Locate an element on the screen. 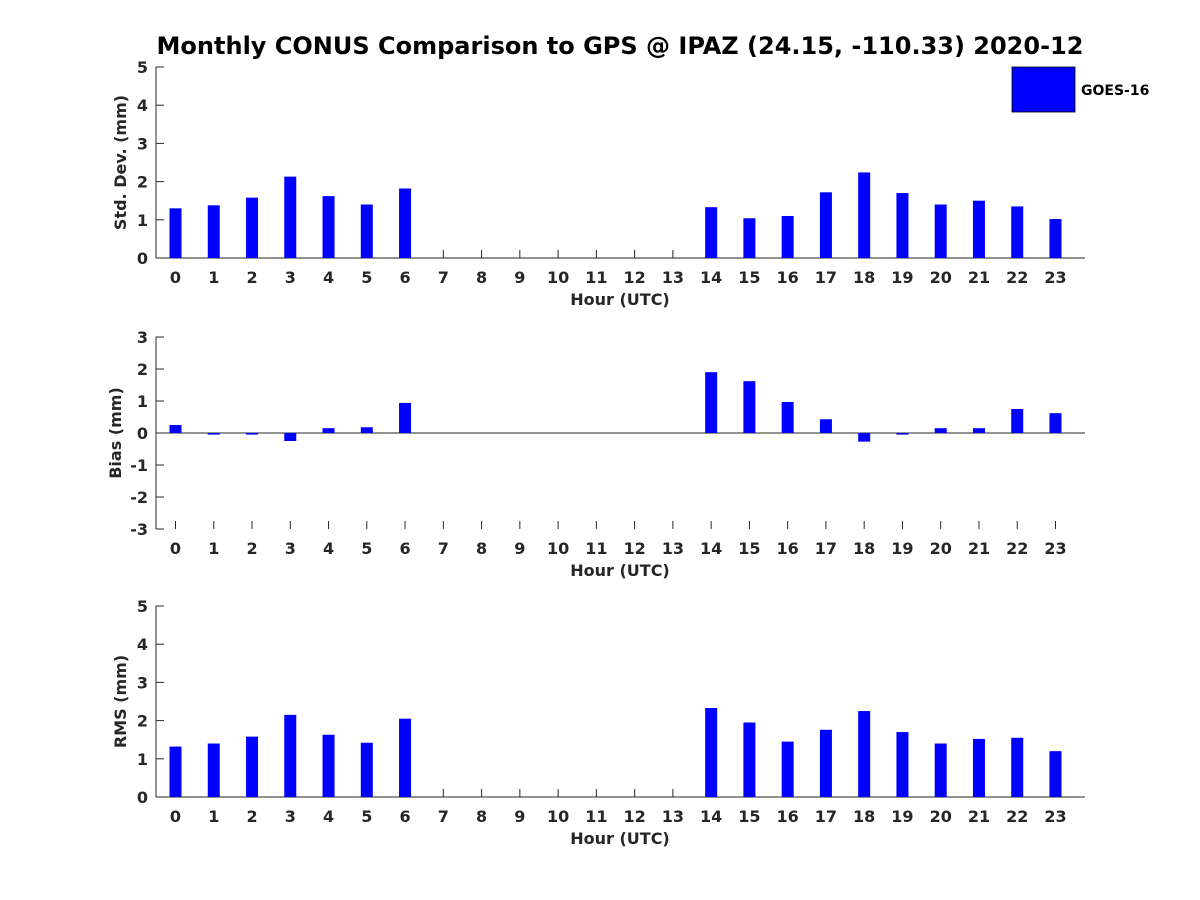 This screenshot has width=1200, height=900. std-dev-xtick-label: 10 is located at coordinates (558, 277).